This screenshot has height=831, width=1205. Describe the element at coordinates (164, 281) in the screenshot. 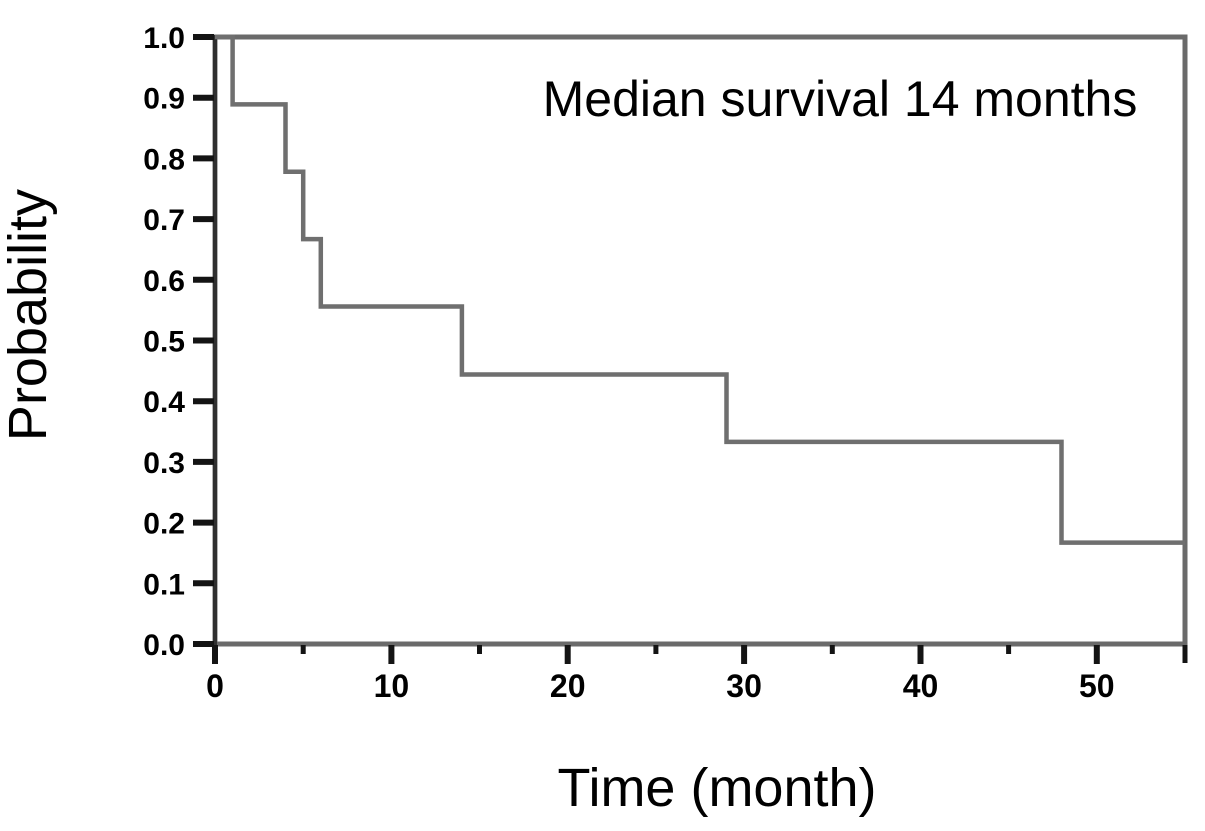

I see `y-tick-label: 0.6` at that location.